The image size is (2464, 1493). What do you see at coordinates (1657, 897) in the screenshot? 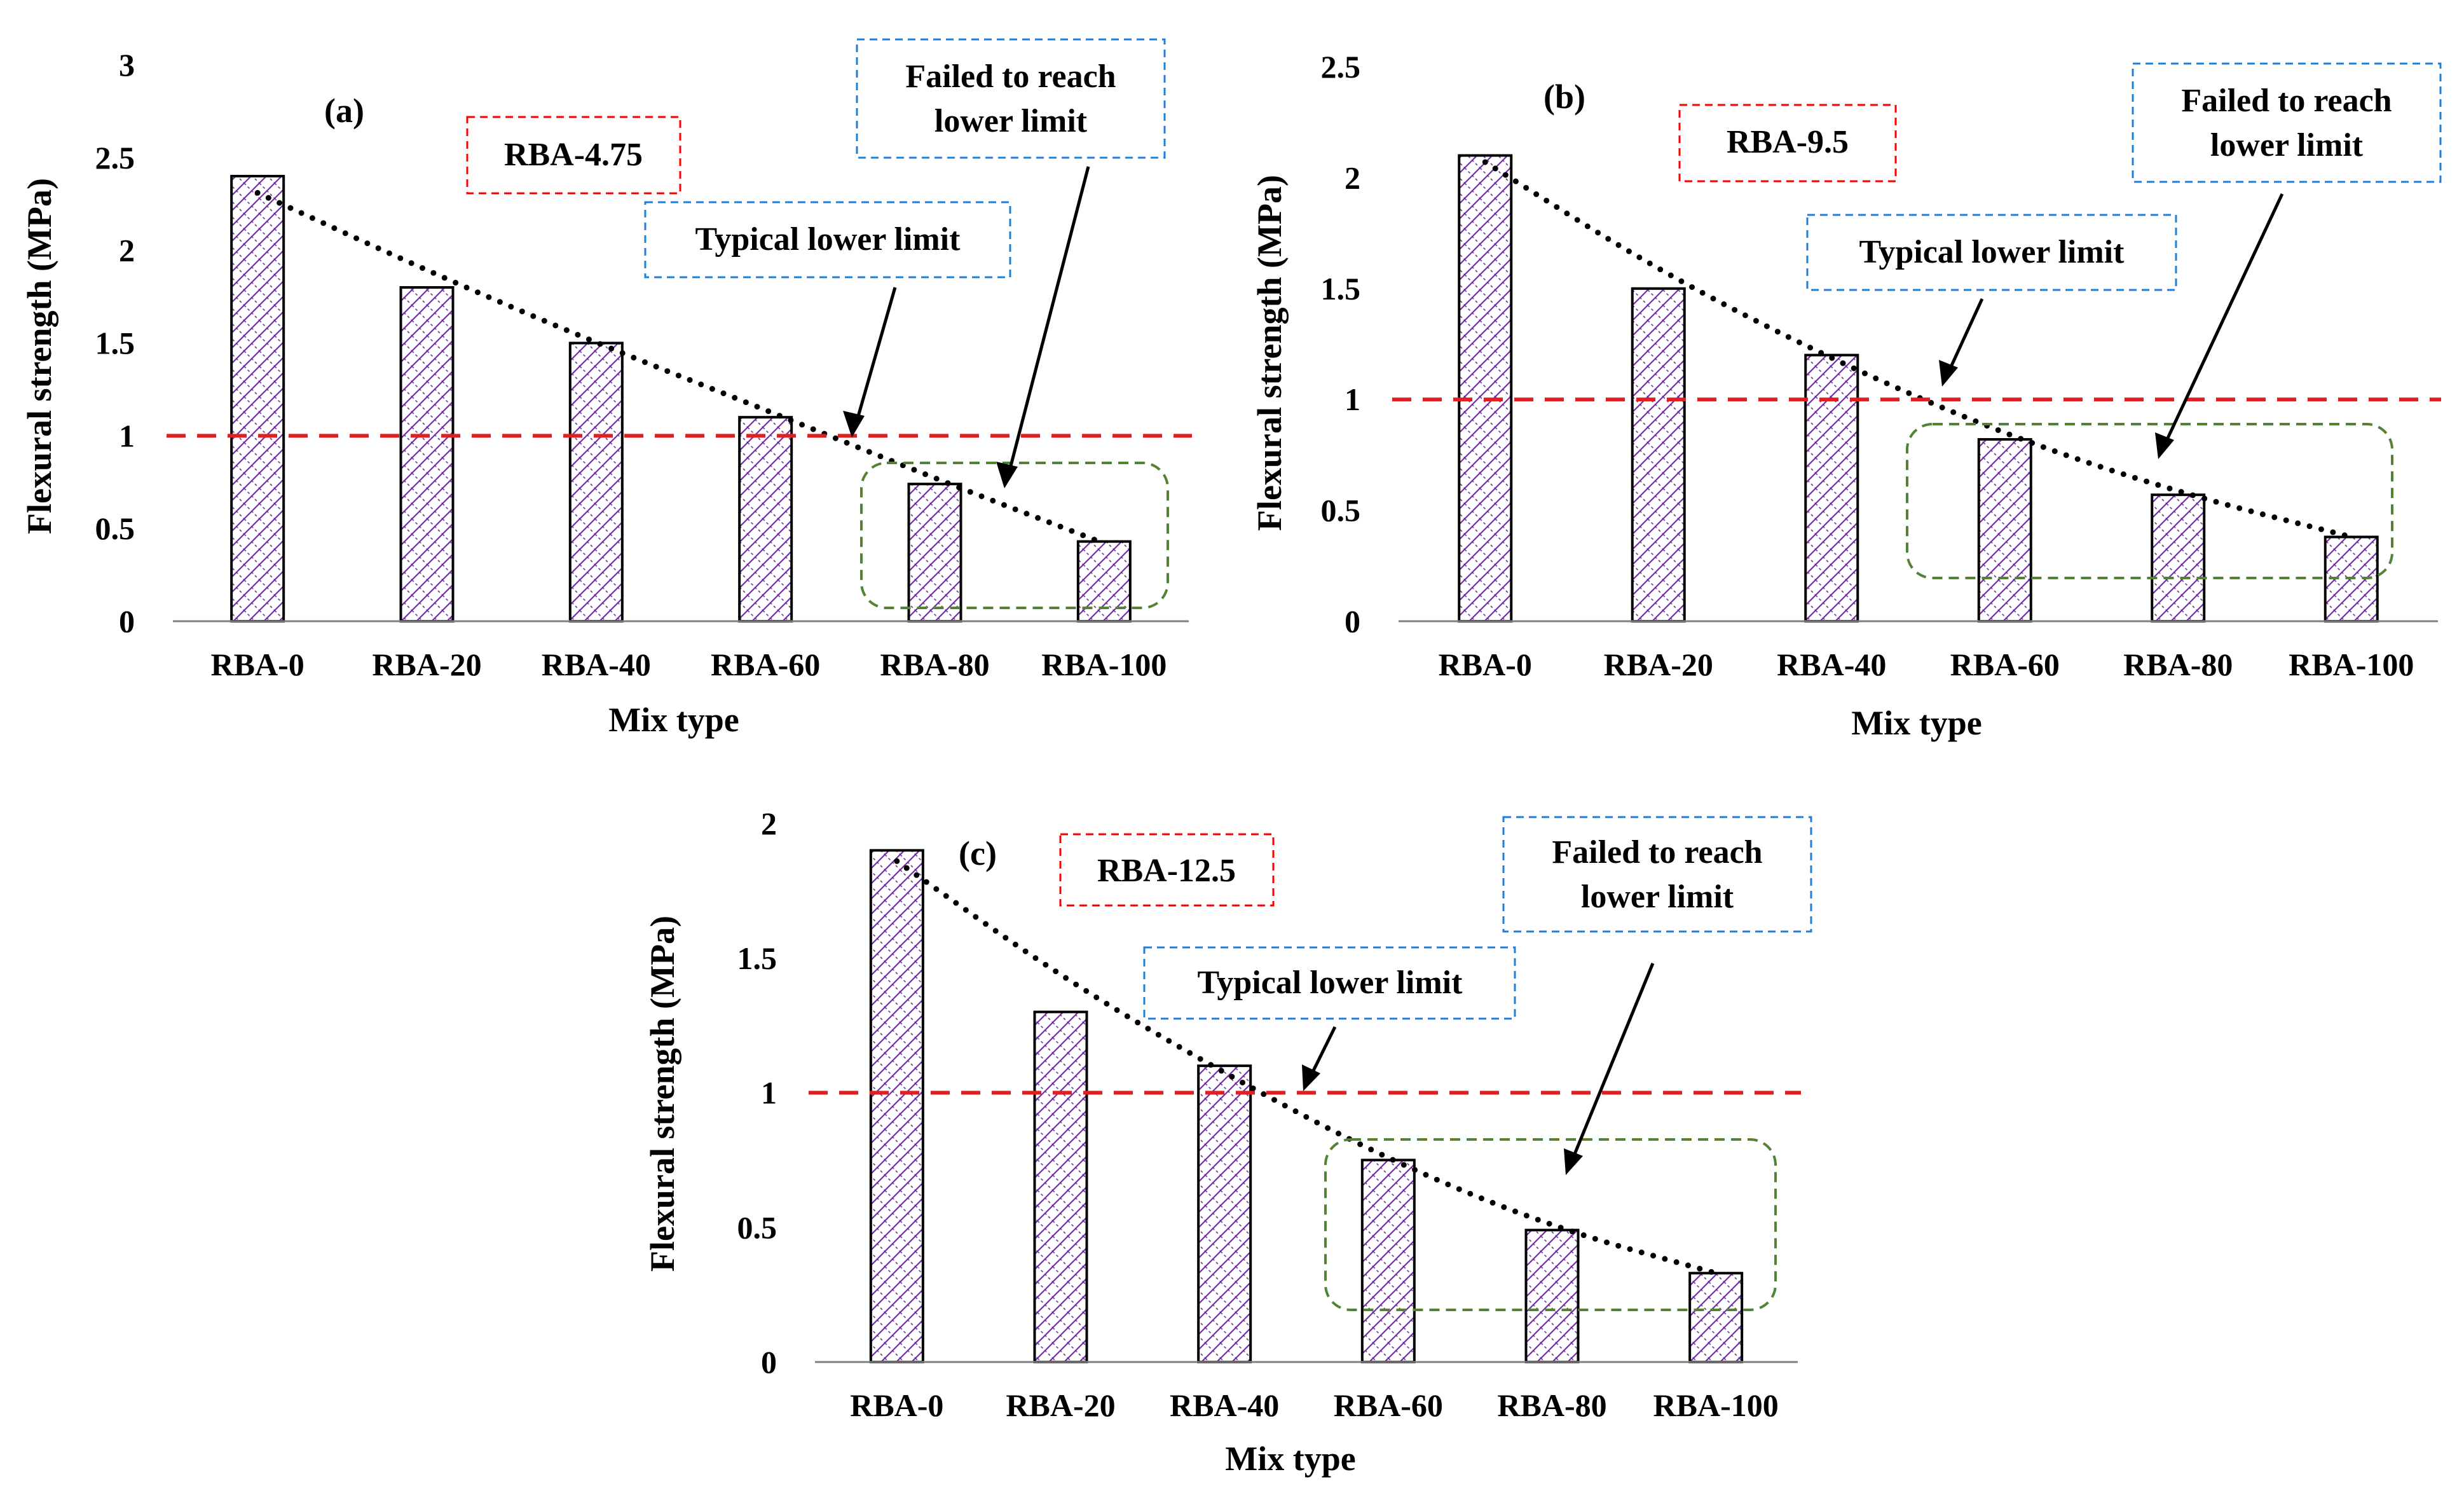
I see `failed-annotation-line2-c: lower limit` at bounding box center [1657, 897].